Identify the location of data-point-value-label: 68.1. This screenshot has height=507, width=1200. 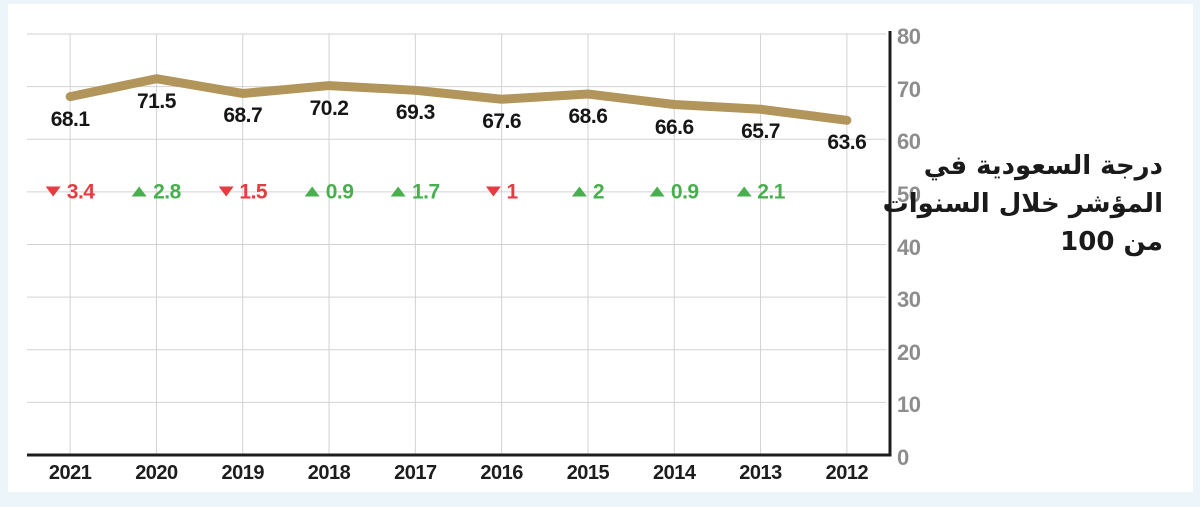
(70, 119).